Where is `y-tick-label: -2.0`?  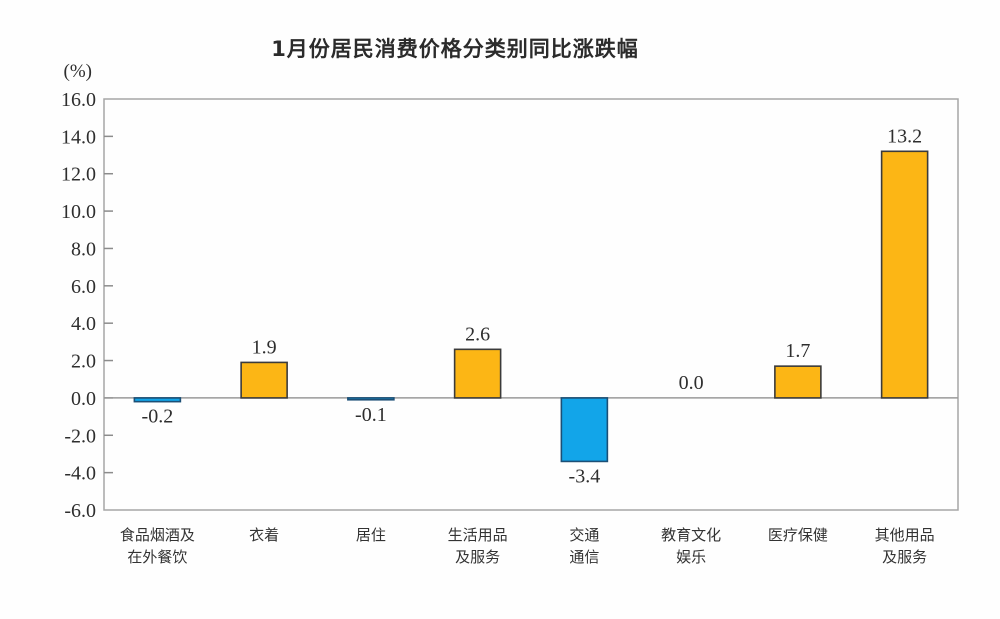
y-tick-label: -2.0 is located at coordinates (80, 436).